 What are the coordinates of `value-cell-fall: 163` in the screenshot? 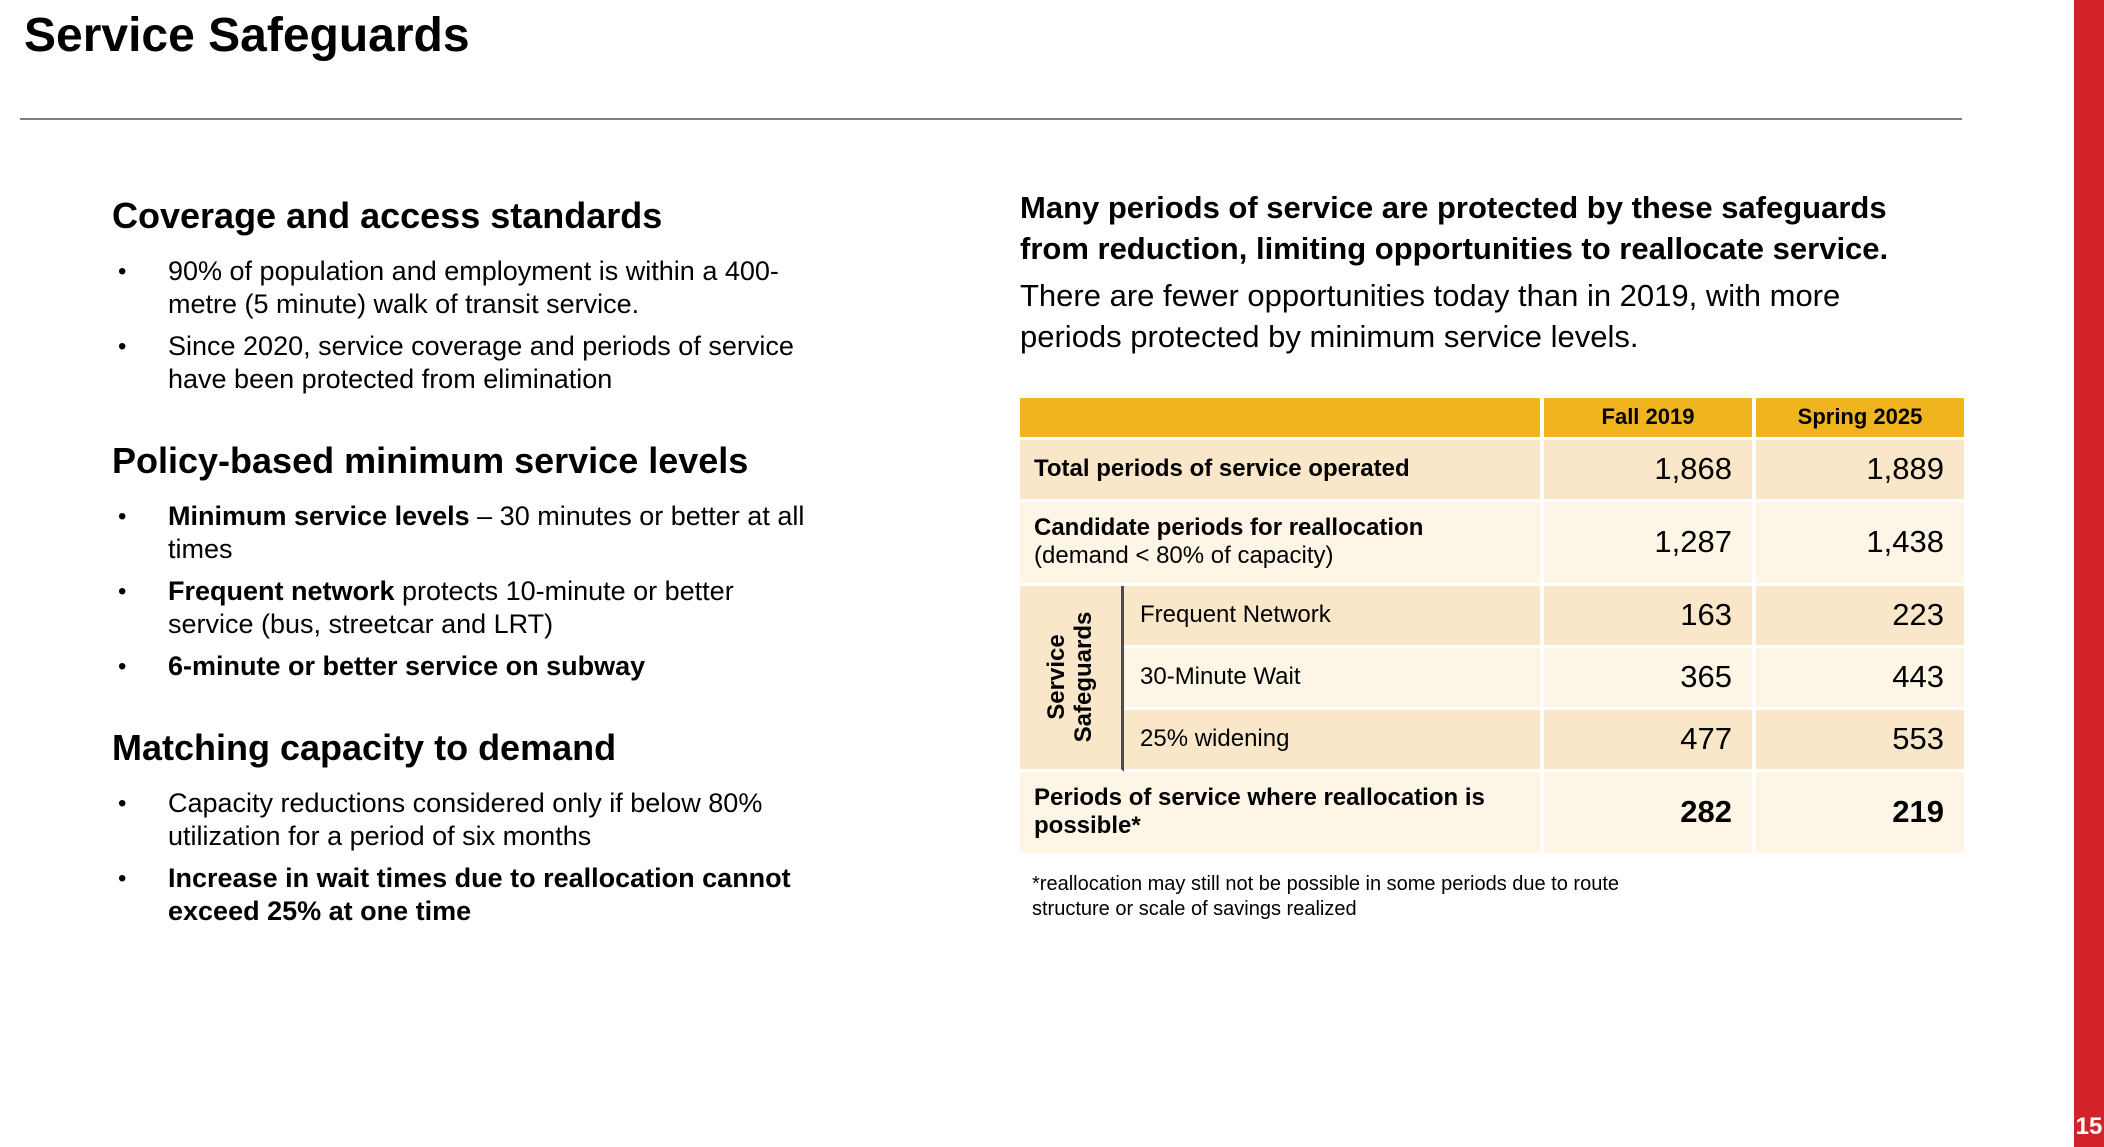 It's located at (1650, 616).